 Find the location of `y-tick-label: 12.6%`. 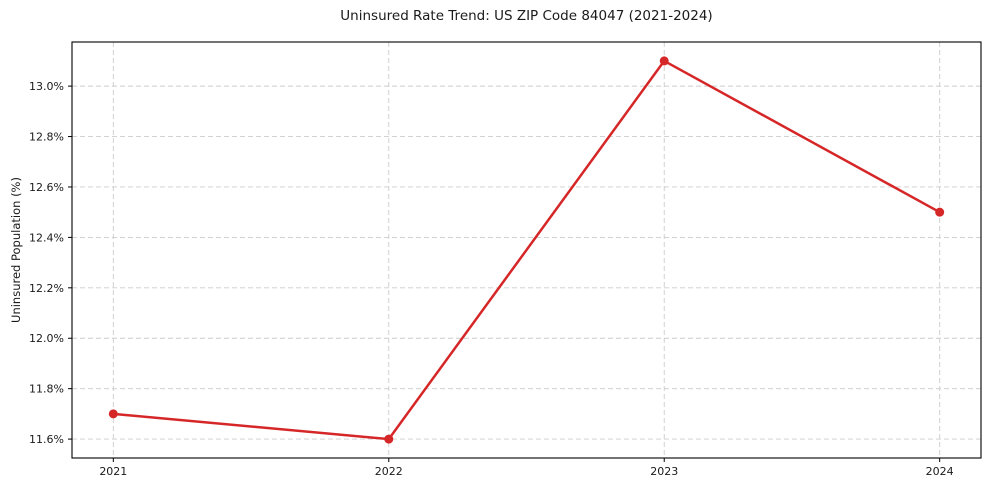

y-tick-label: 12.6% is located at coordinates (46, 187).